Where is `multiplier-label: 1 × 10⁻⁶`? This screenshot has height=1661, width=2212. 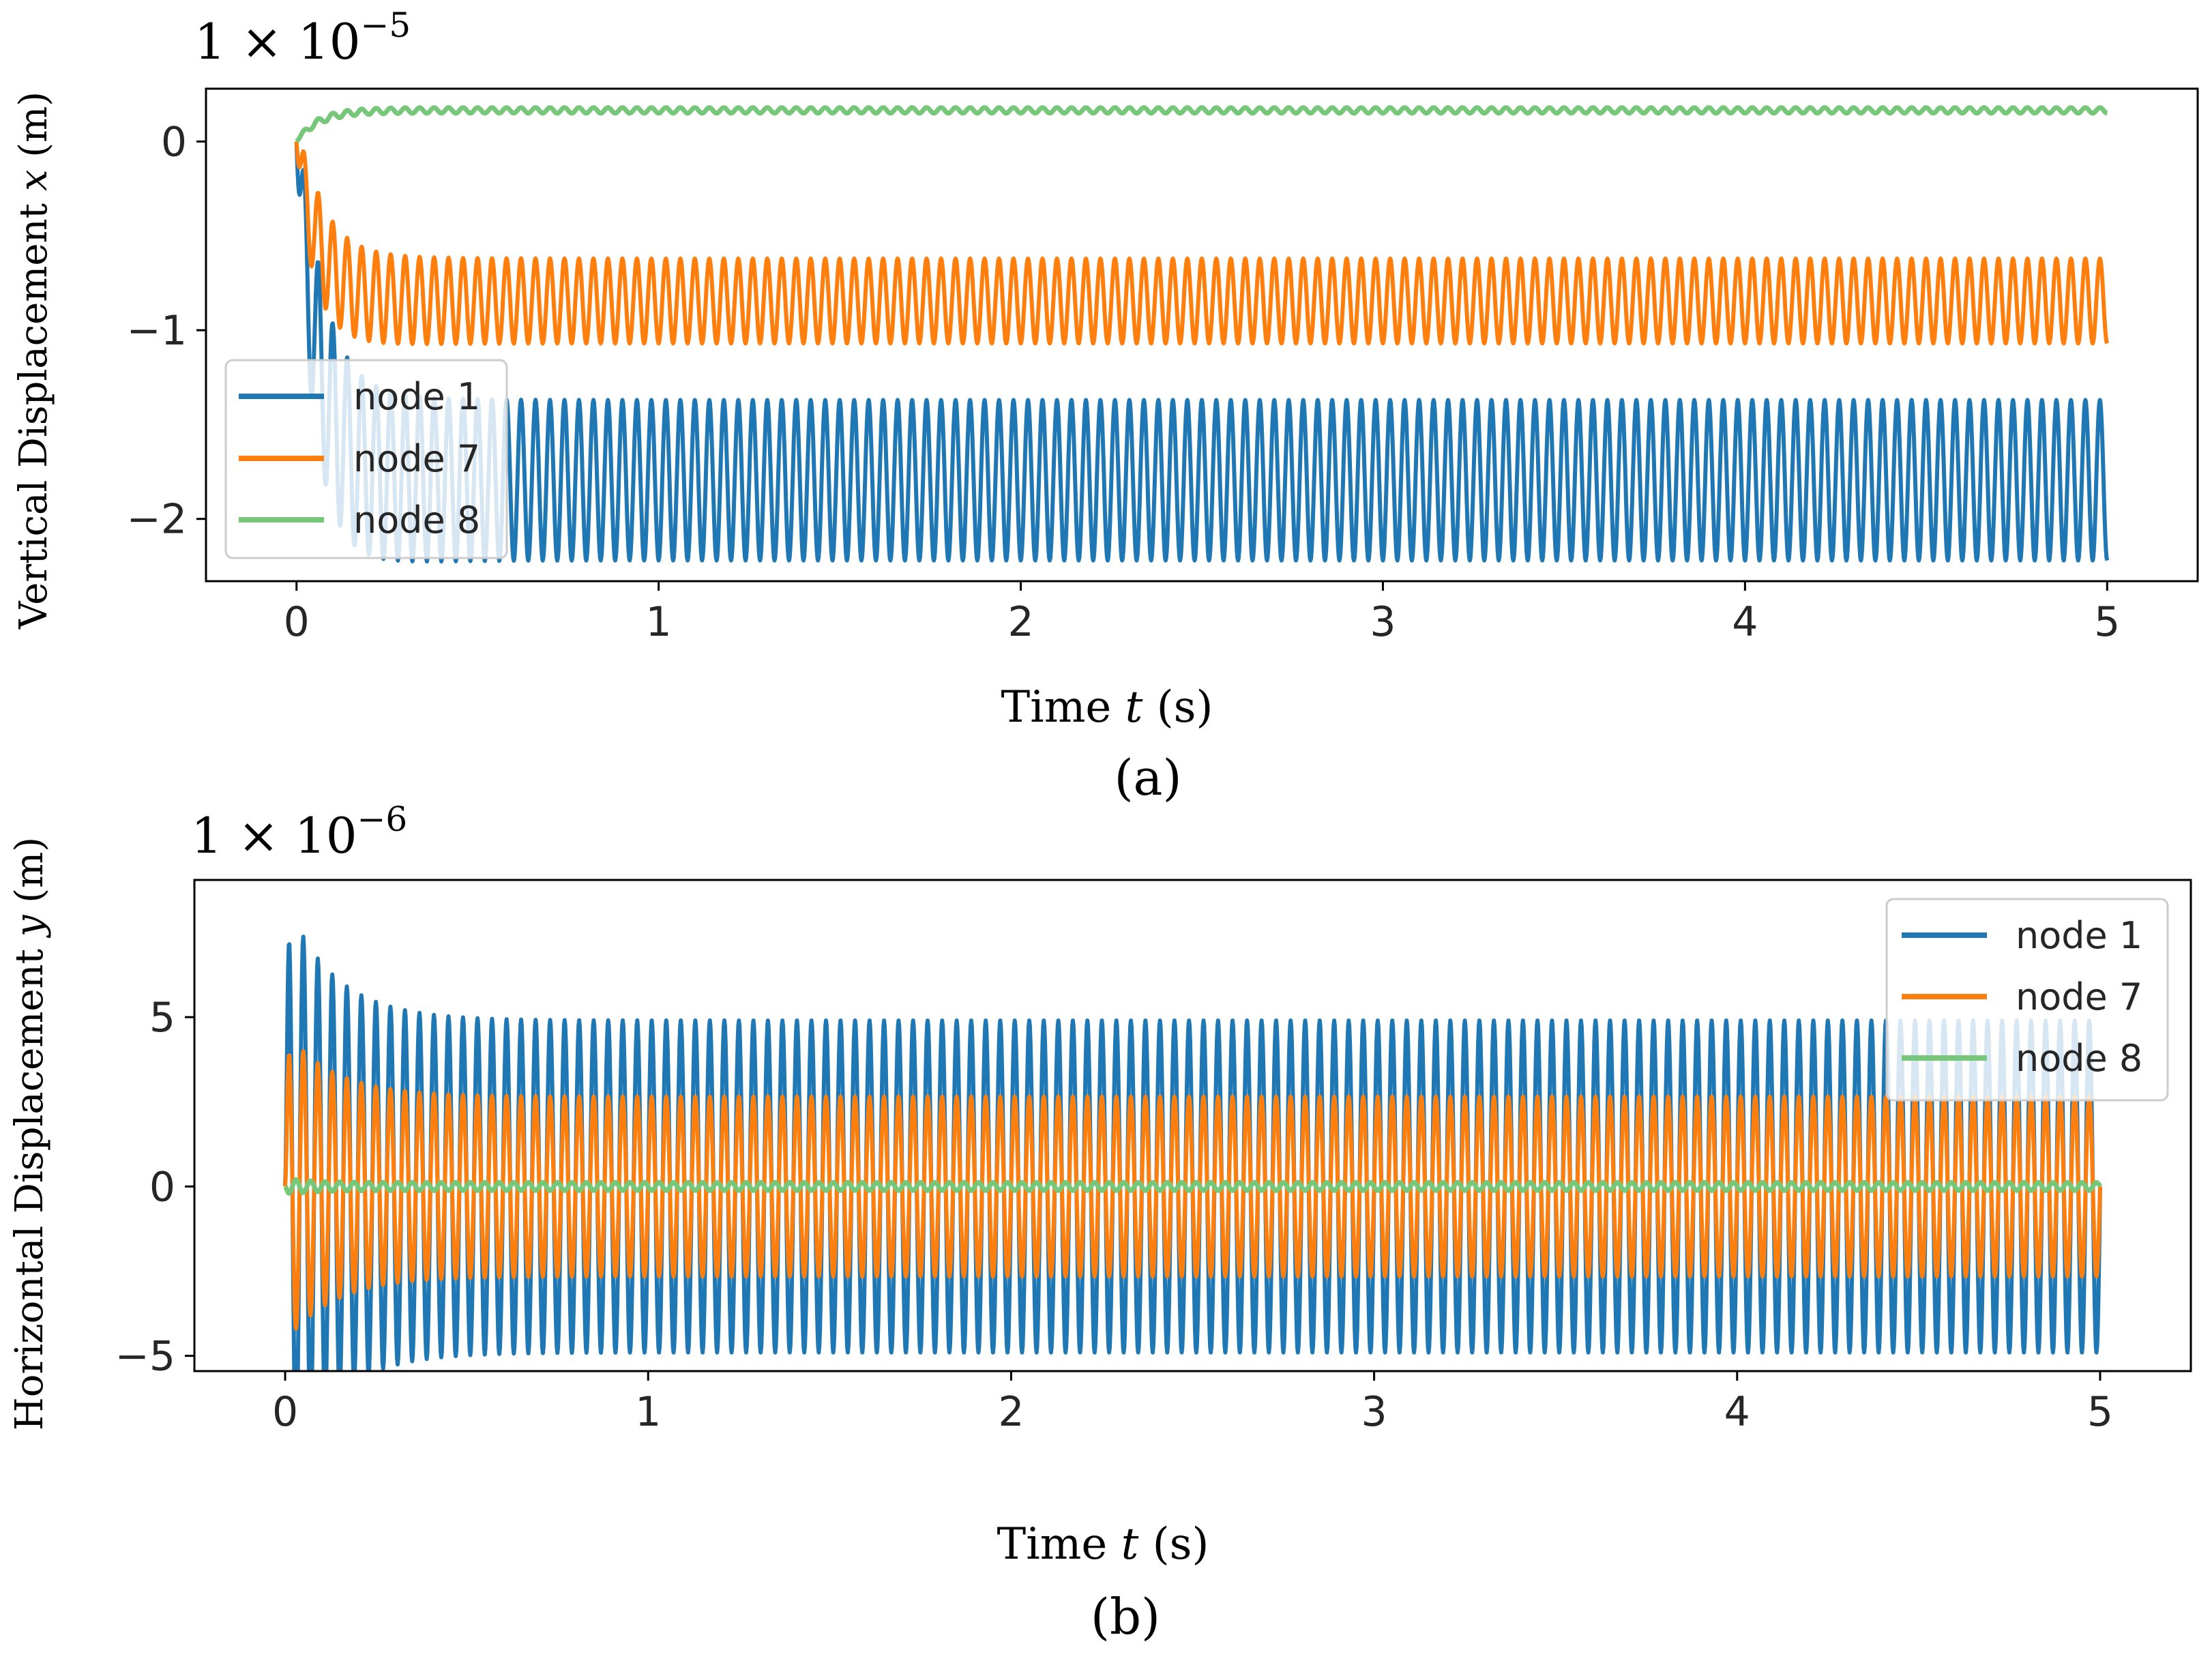
multiplier-label: 1 × 10⁻⁶ is located at coordinates (299, 831).